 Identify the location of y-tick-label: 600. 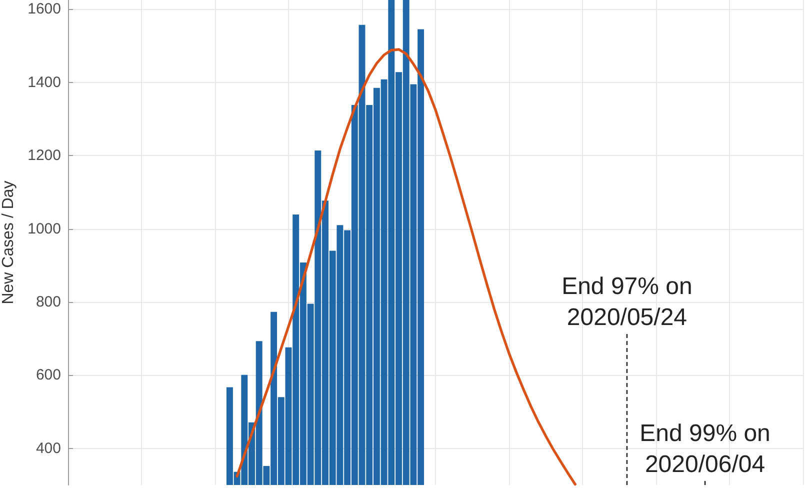
(48, 375).